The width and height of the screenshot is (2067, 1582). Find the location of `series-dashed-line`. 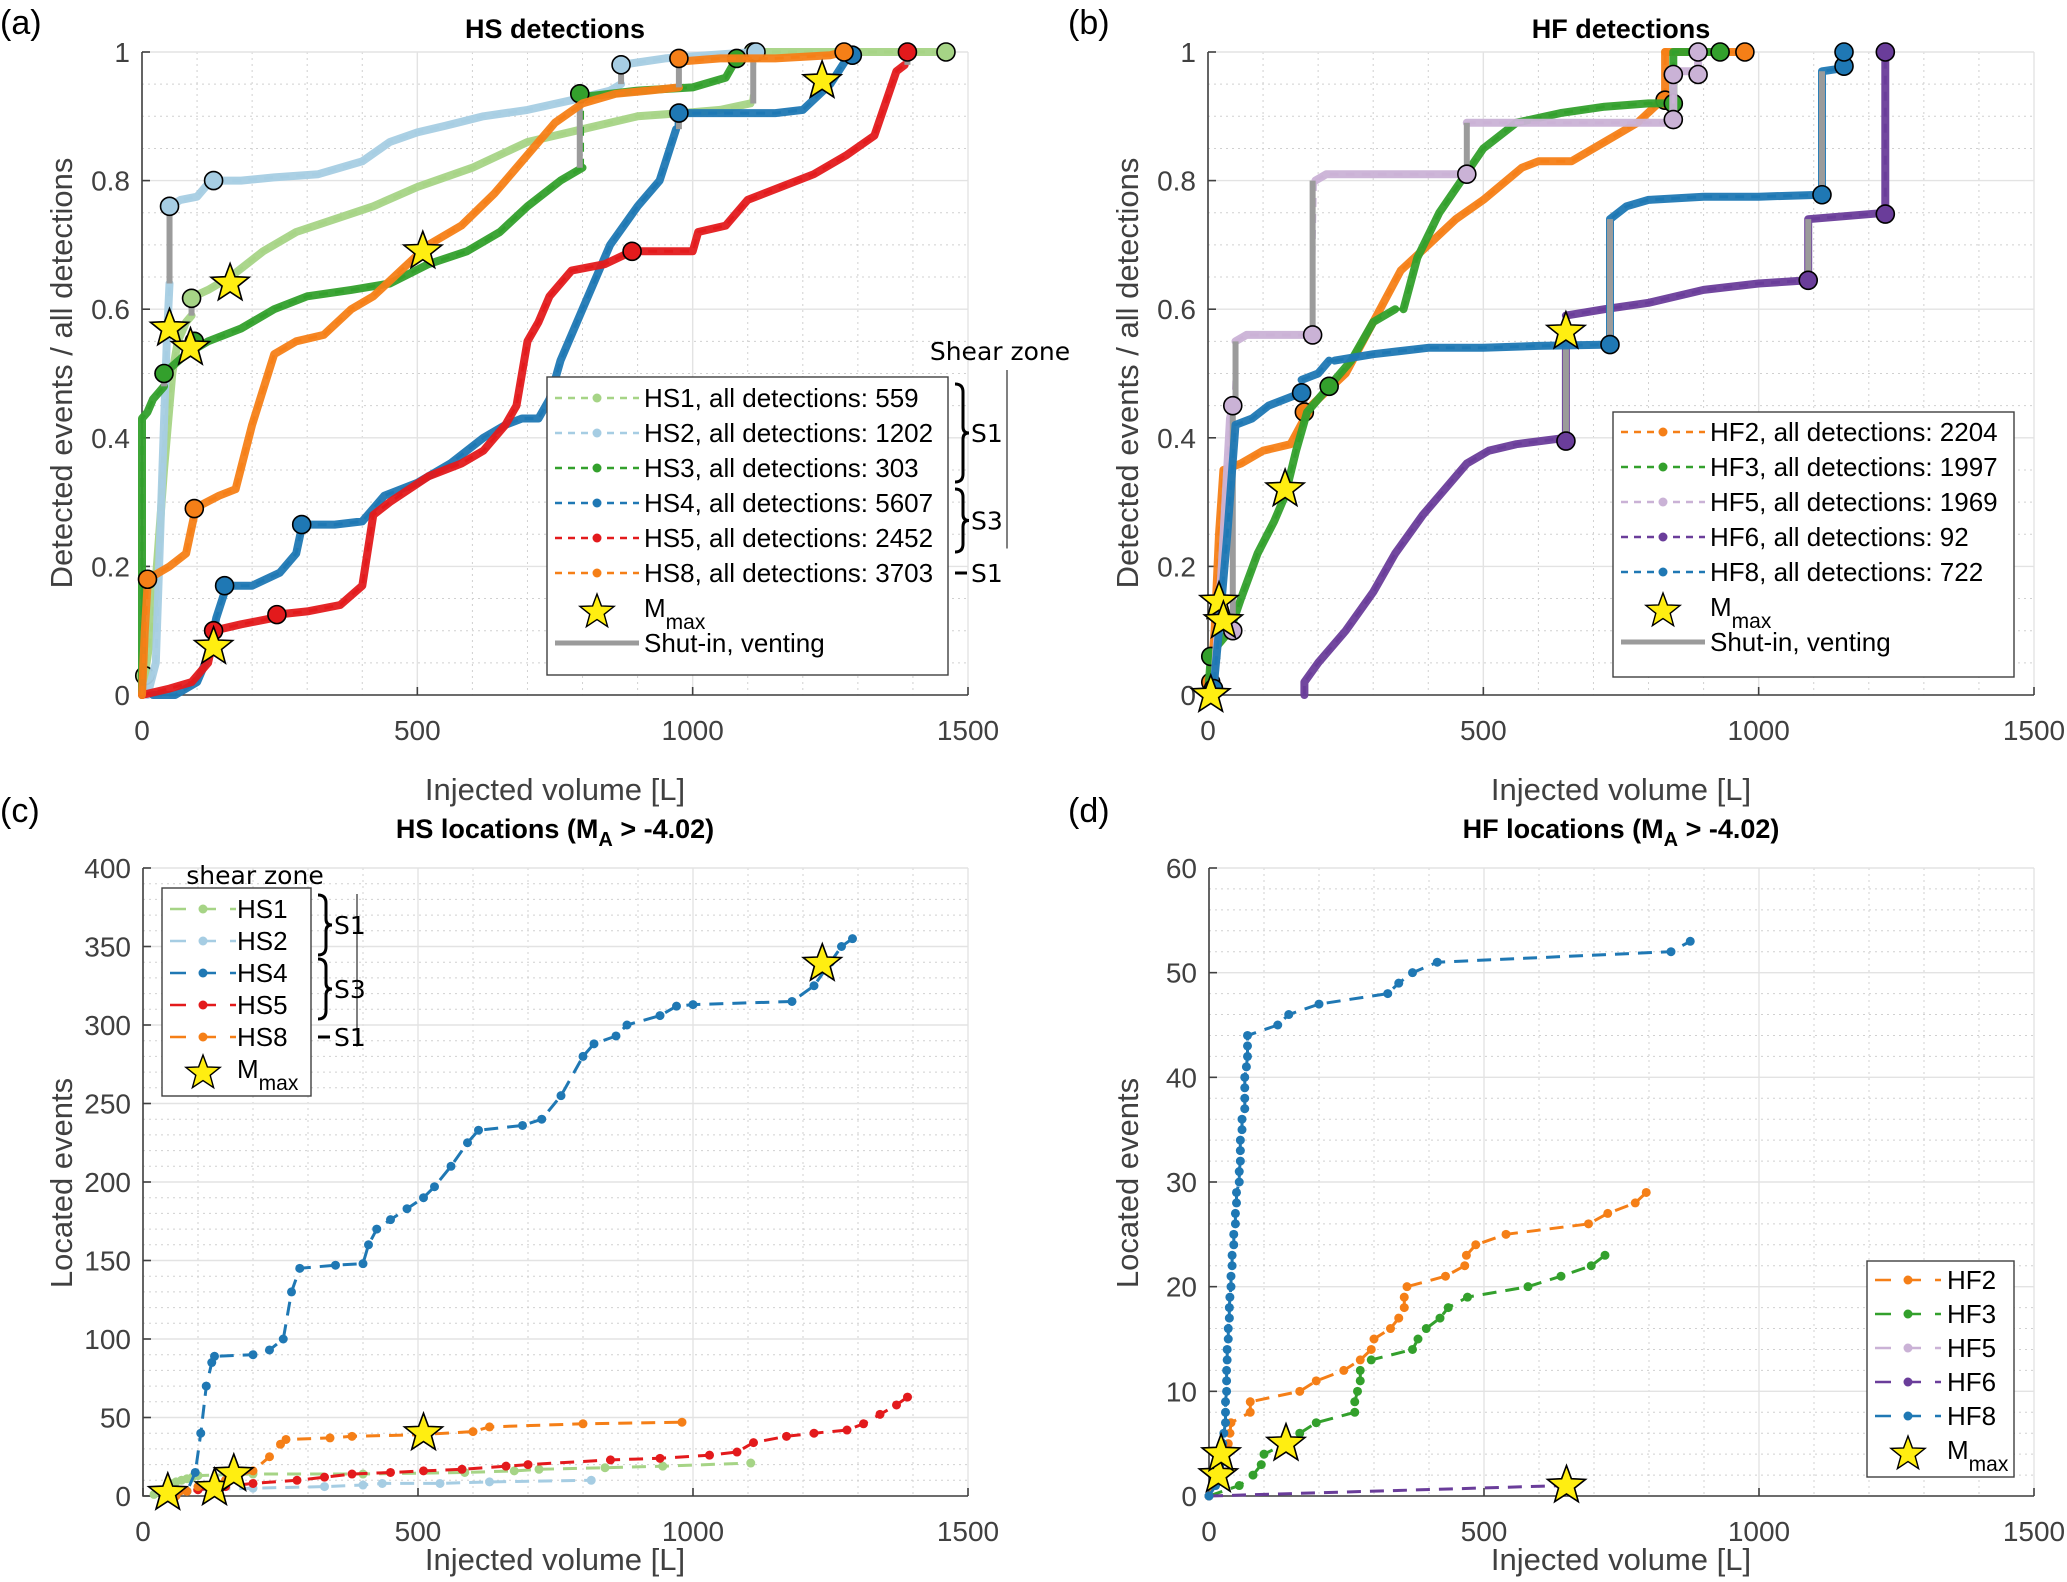

series-dashed-line is located at coordinates (769, 158).